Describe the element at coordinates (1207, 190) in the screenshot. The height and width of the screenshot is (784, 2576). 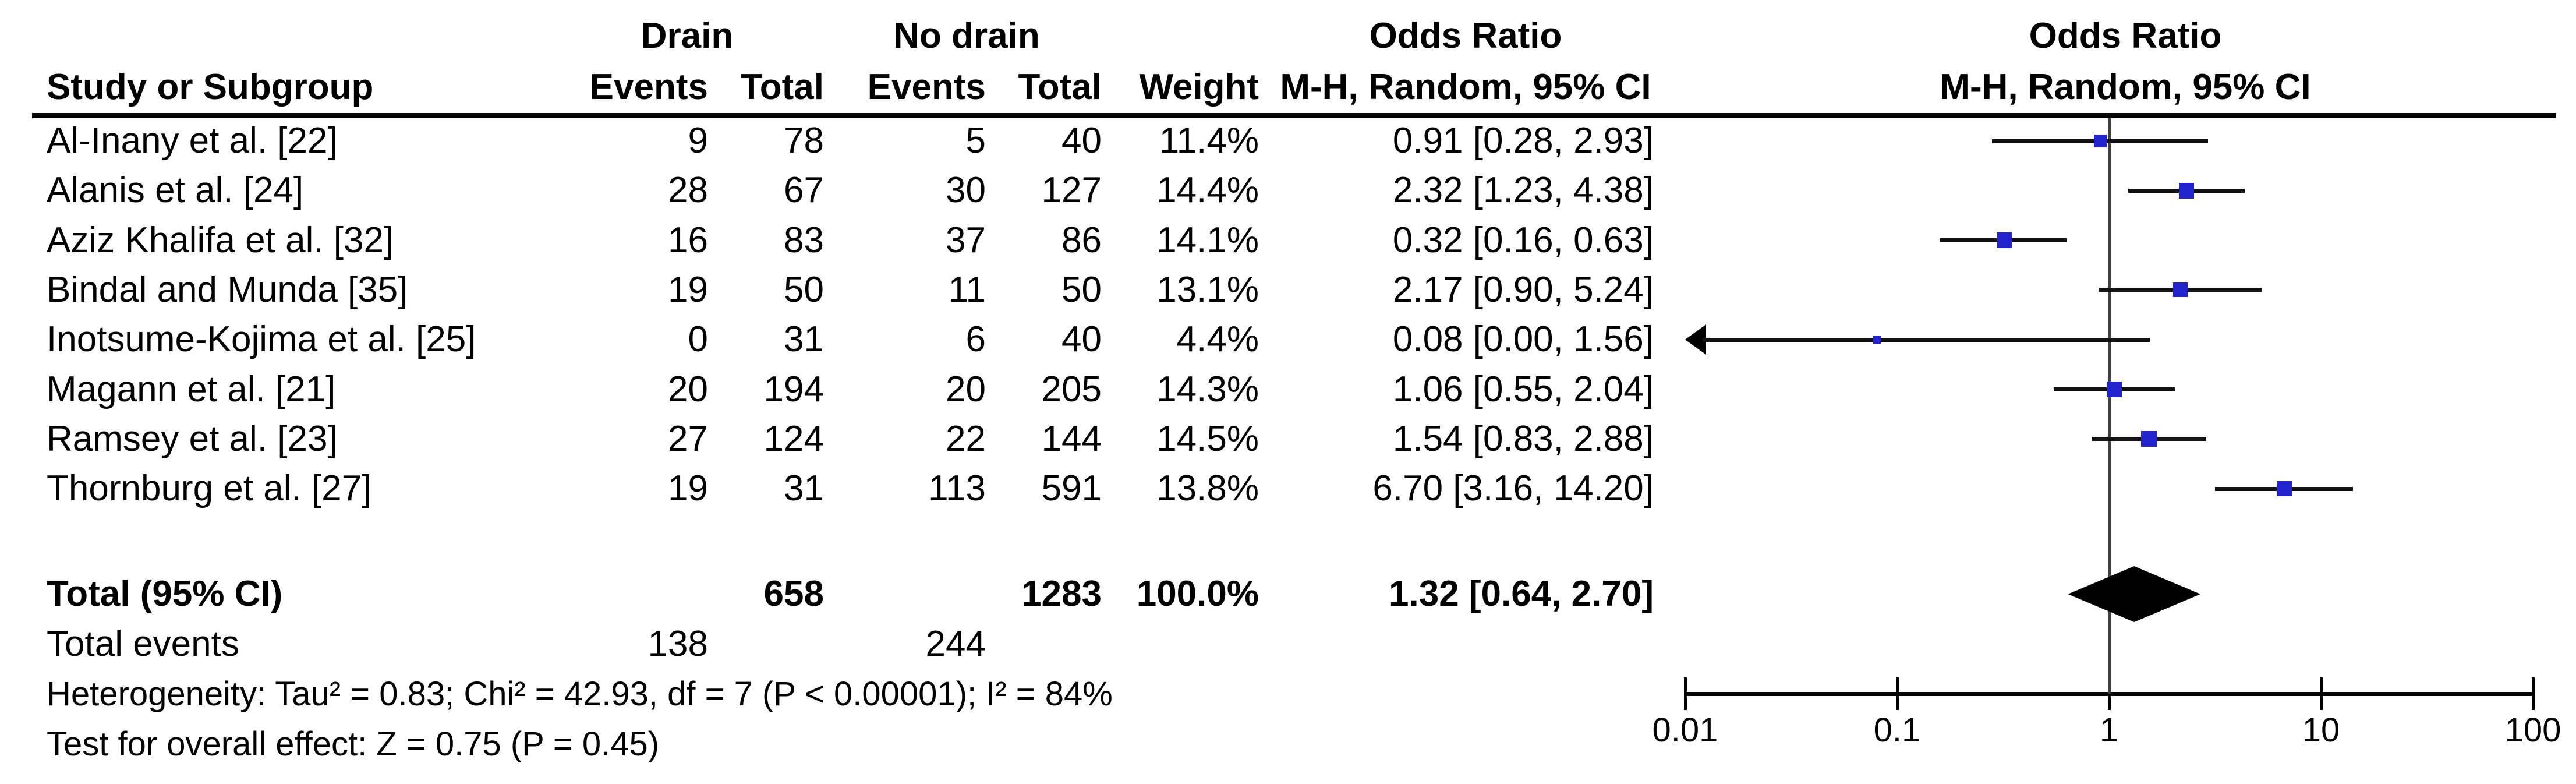
I see `study-weight: 14.4%` at that location.